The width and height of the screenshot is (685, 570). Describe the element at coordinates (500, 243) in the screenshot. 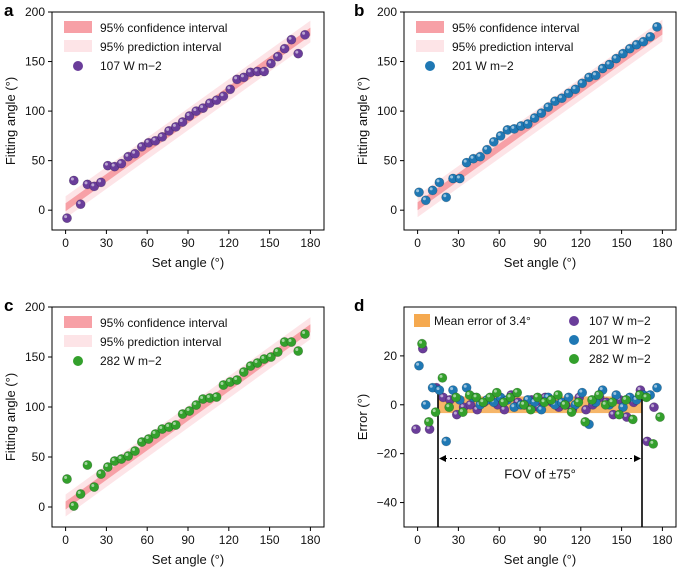

I see `panel-b-x-tick-label: 60` at that location.